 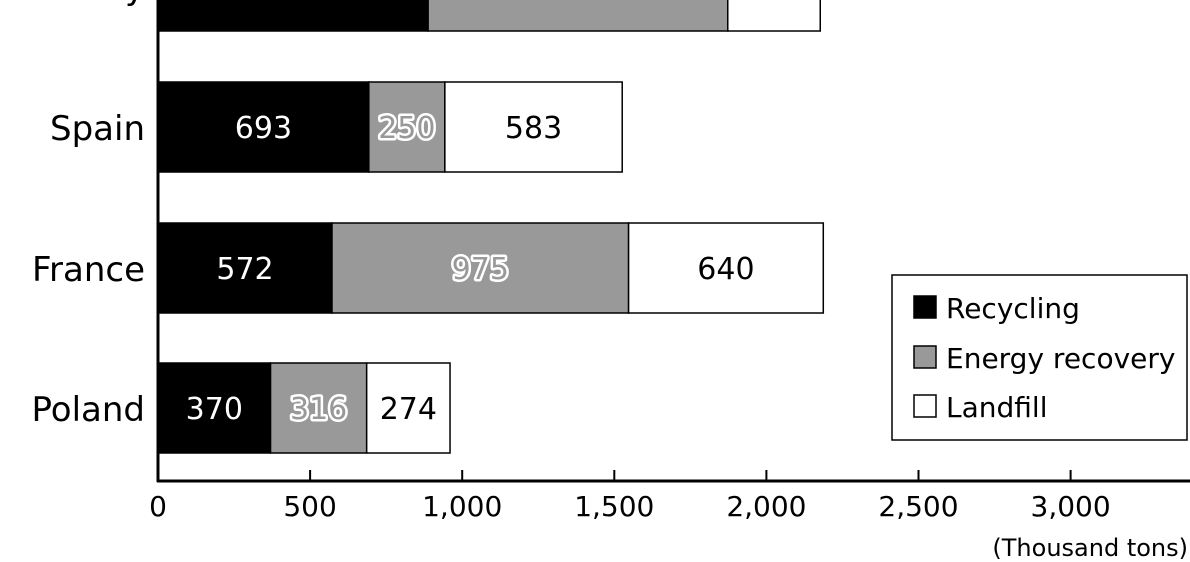 I want to click on bar-france-landfill, so click(x=726, y=268).